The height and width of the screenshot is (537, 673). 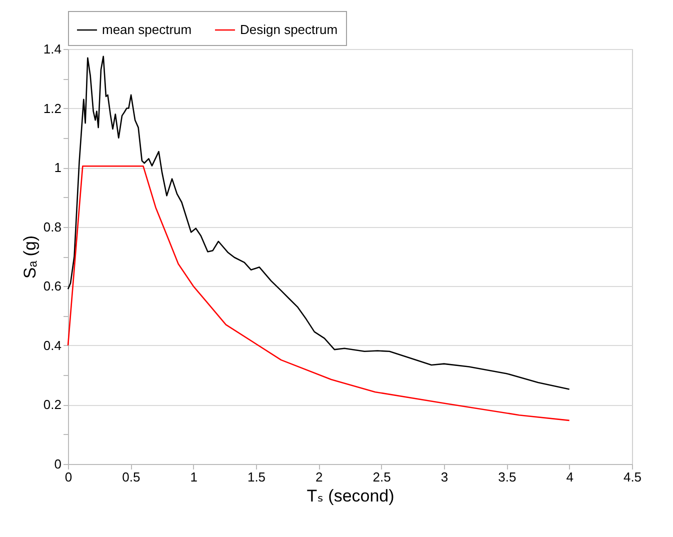 I want to click on x-tick-label: 4.5, so click(x=632, y=477).